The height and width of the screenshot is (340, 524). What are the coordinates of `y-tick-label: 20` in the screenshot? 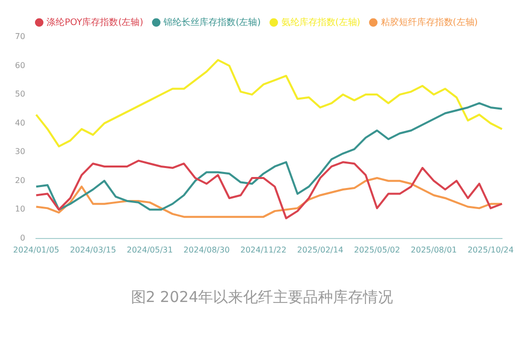 It's located at (20, 180).